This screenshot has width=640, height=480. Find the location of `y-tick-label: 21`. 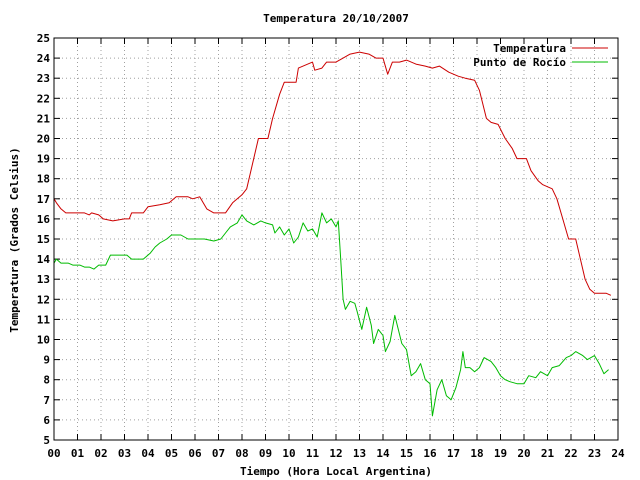

y-tick-label: 21 is located at coordinates (44, 118).